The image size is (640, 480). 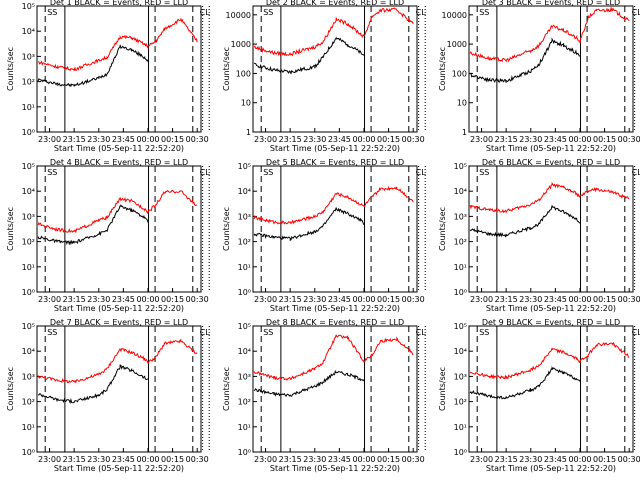 I want to click on p4-series-lld, so click(x=117, y=211).